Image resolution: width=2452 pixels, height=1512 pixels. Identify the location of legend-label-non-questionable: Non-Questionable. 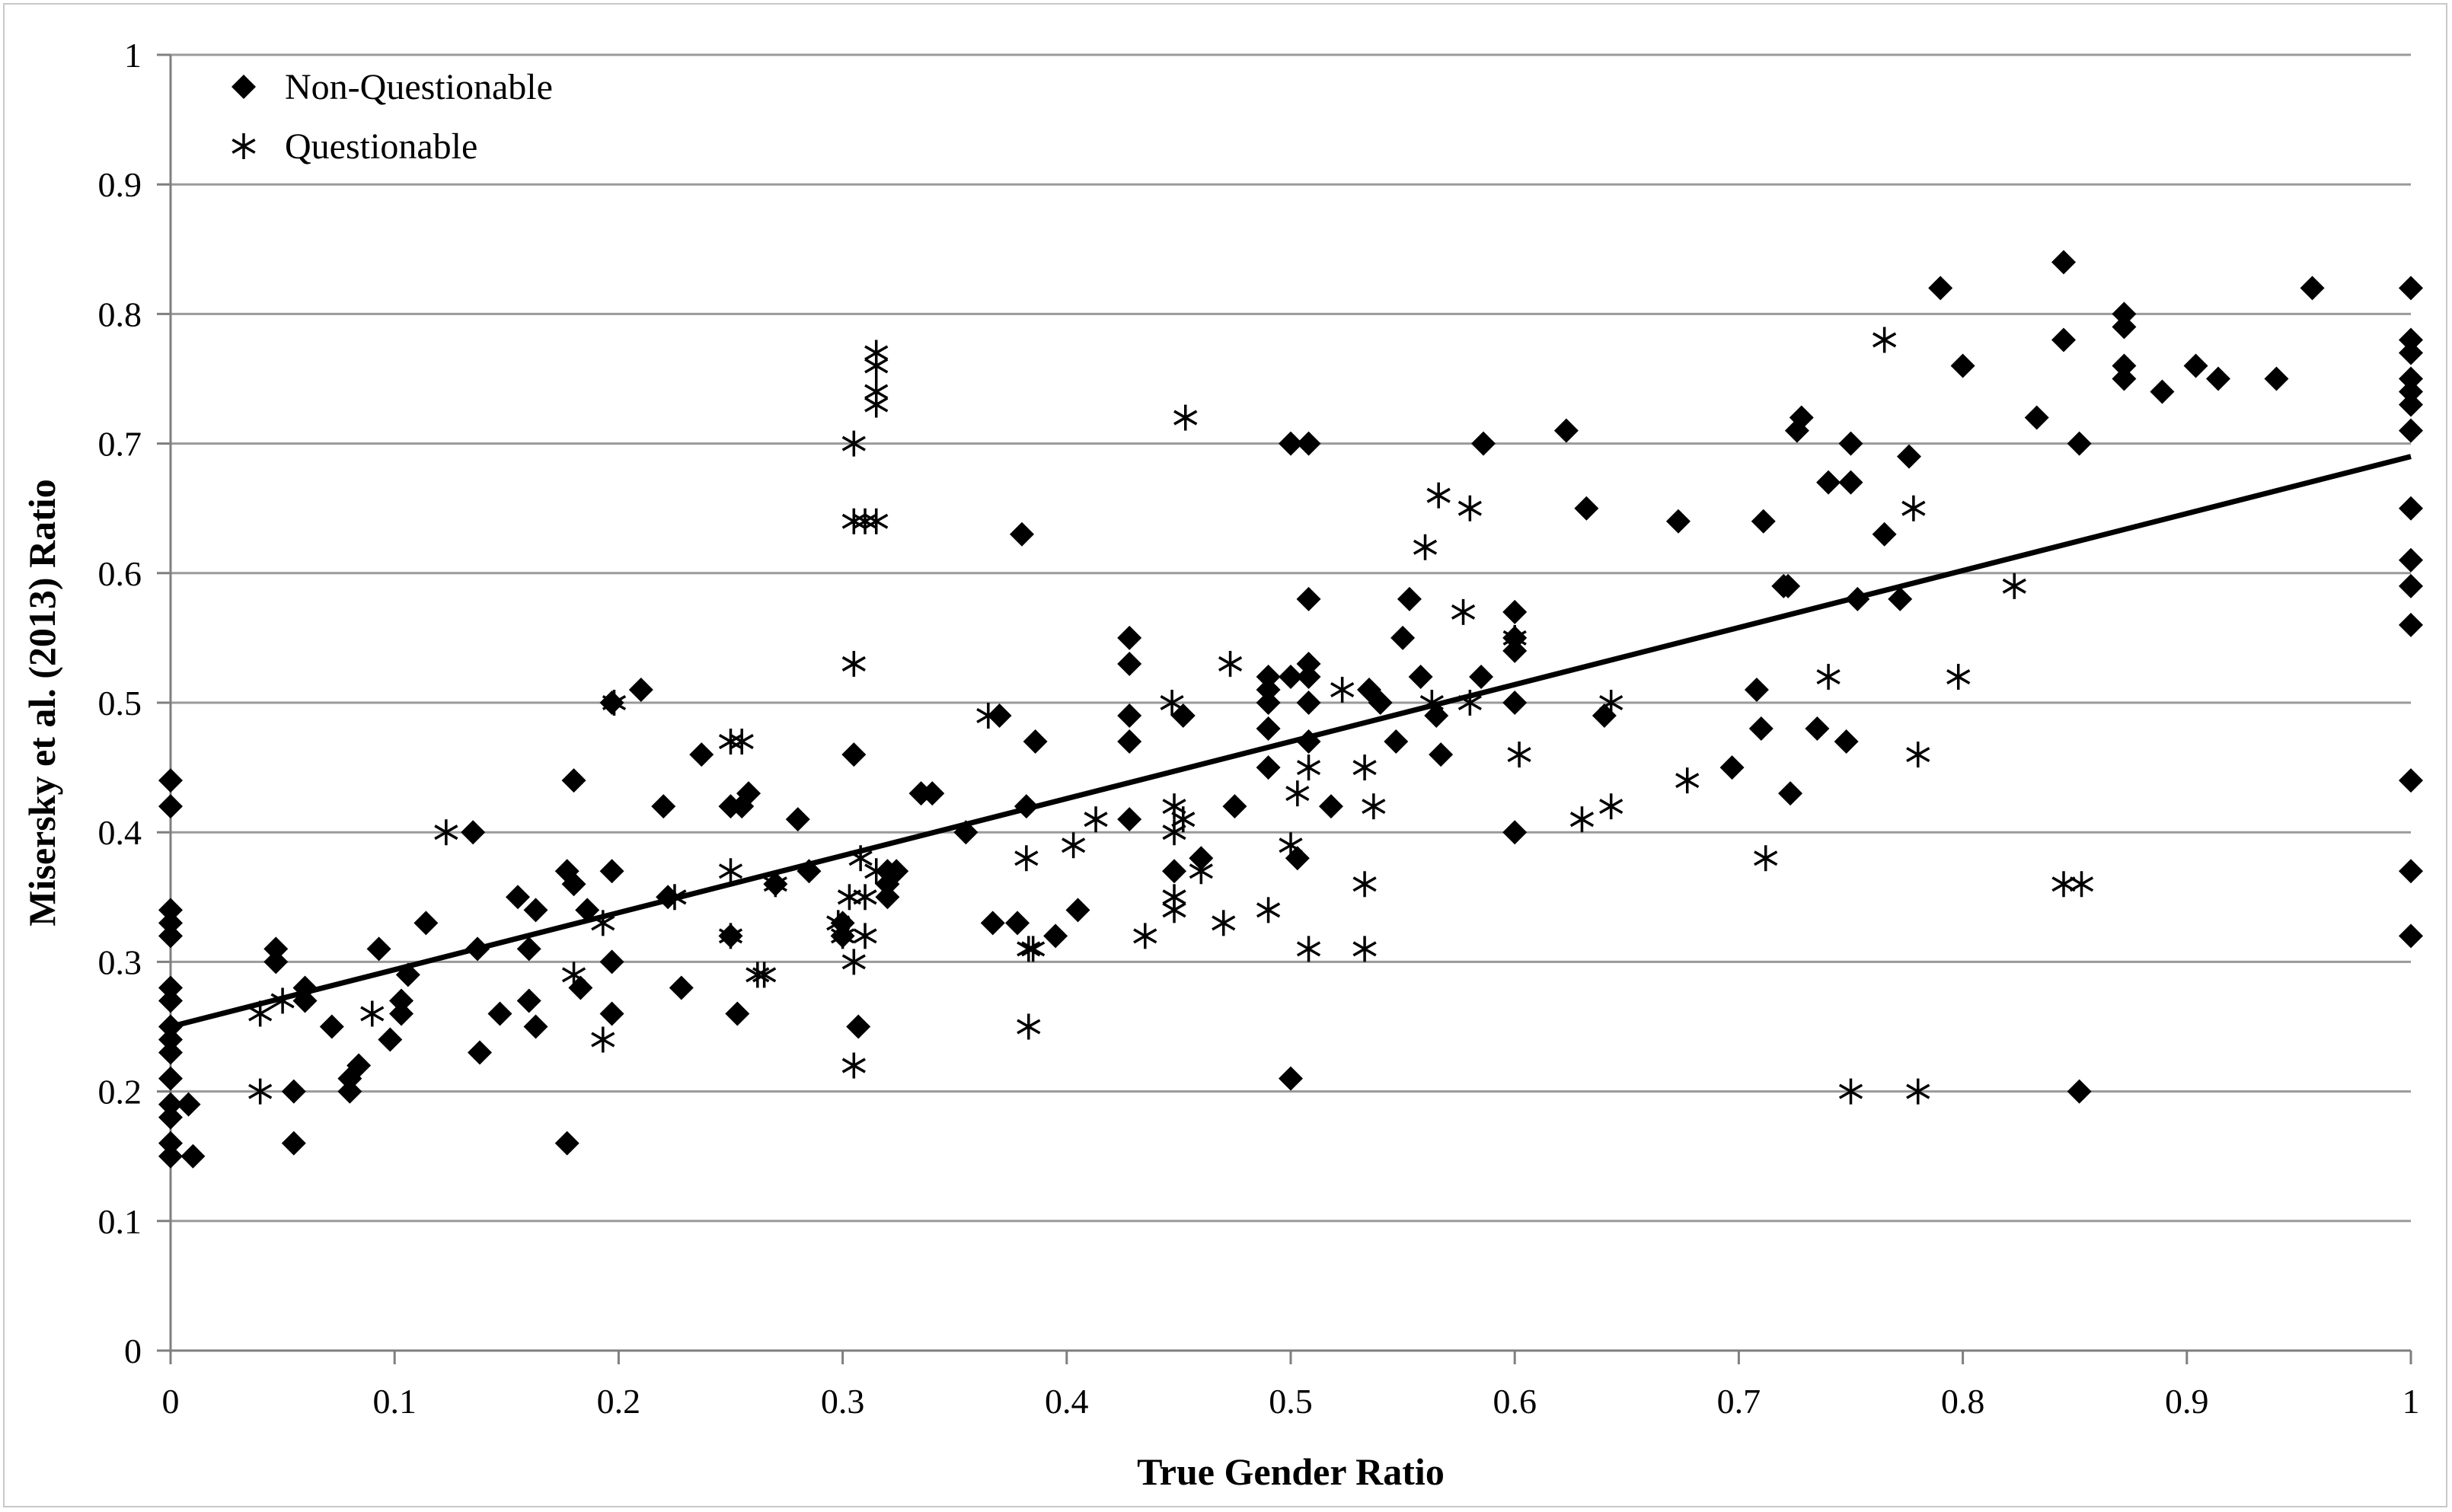
(419, 87).